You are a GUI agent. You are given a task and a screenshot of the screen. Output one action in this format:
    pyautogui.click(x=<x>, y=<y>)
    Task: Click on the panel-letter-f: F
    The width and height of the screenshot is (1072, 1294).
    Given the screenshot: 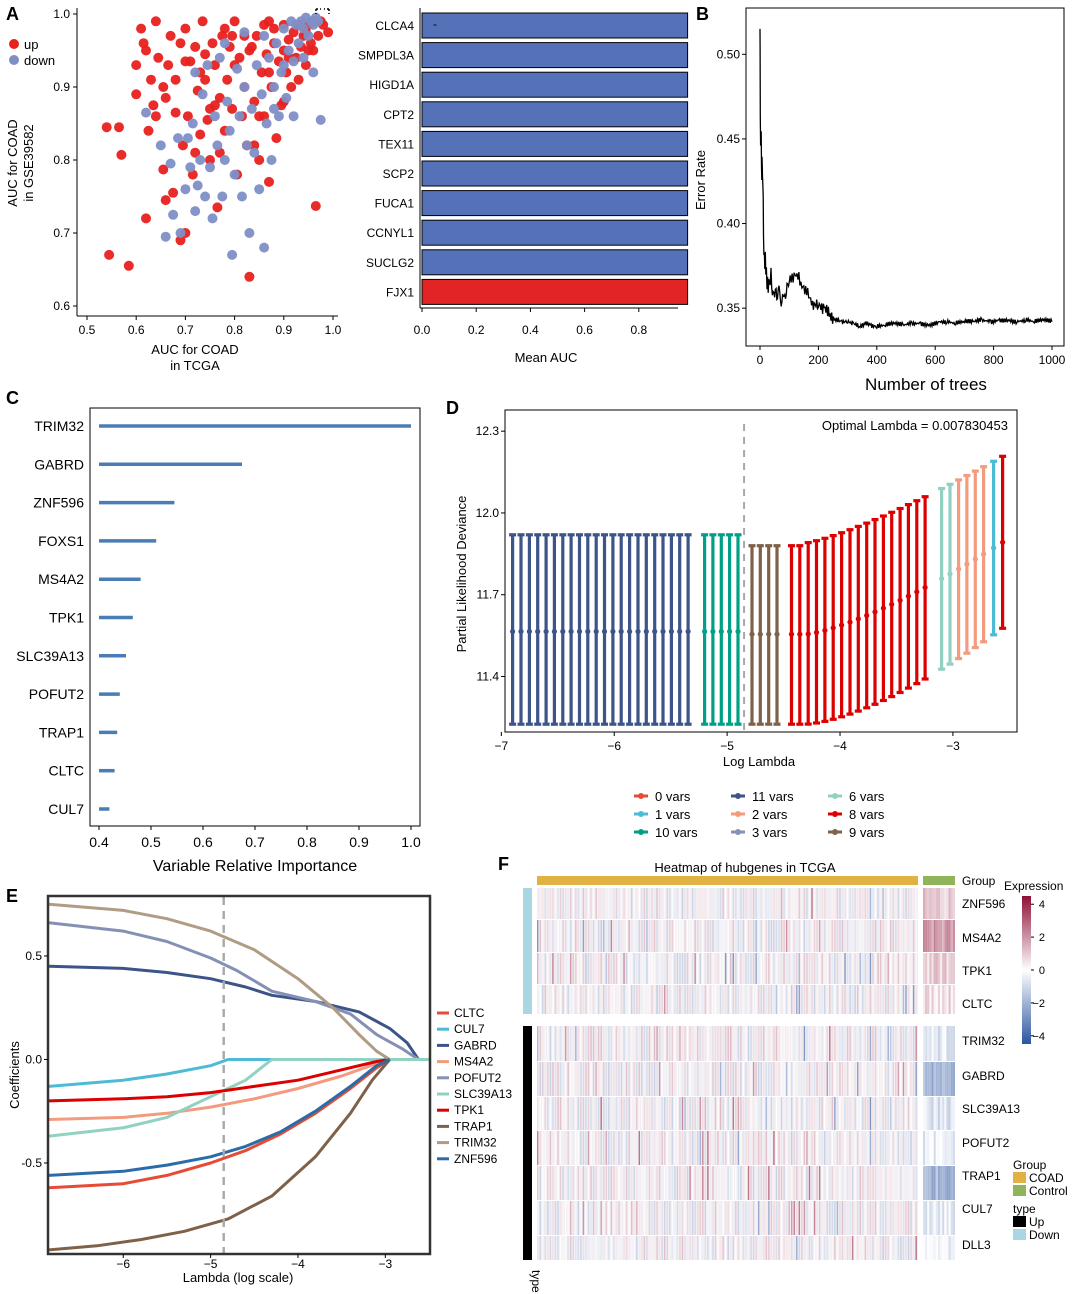 What is the action you would take?
    pyautogui.click(x=503, y=864)
    